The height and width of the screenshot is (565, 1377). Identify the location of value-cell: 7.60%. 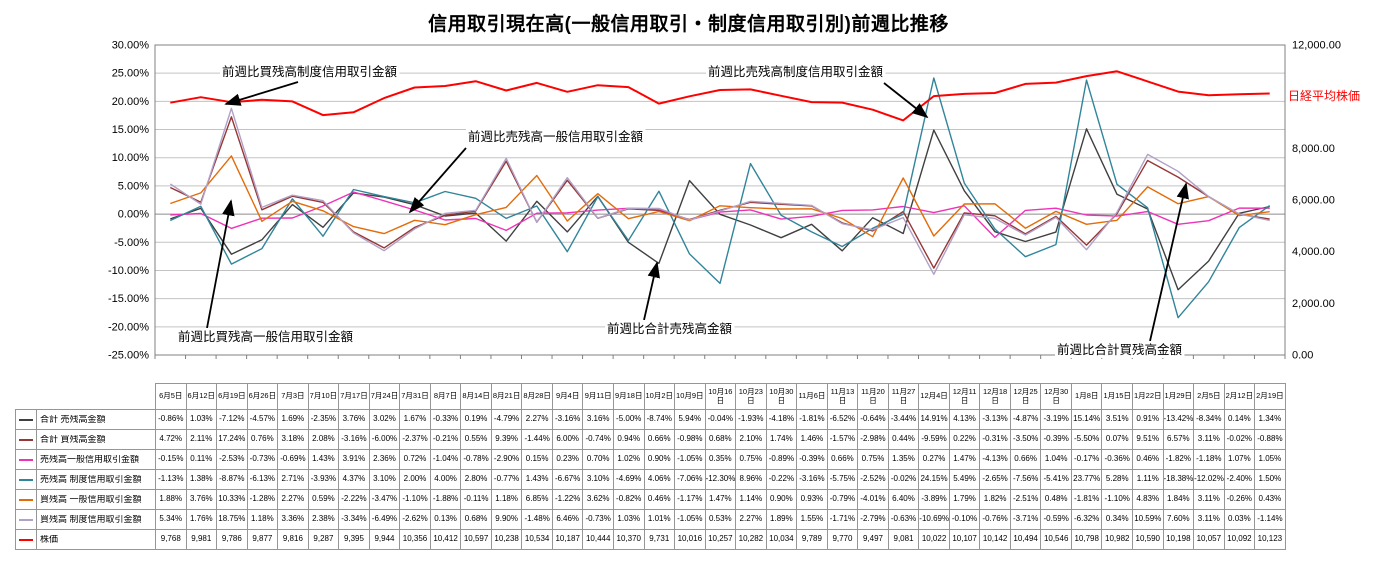
(1178, 519).